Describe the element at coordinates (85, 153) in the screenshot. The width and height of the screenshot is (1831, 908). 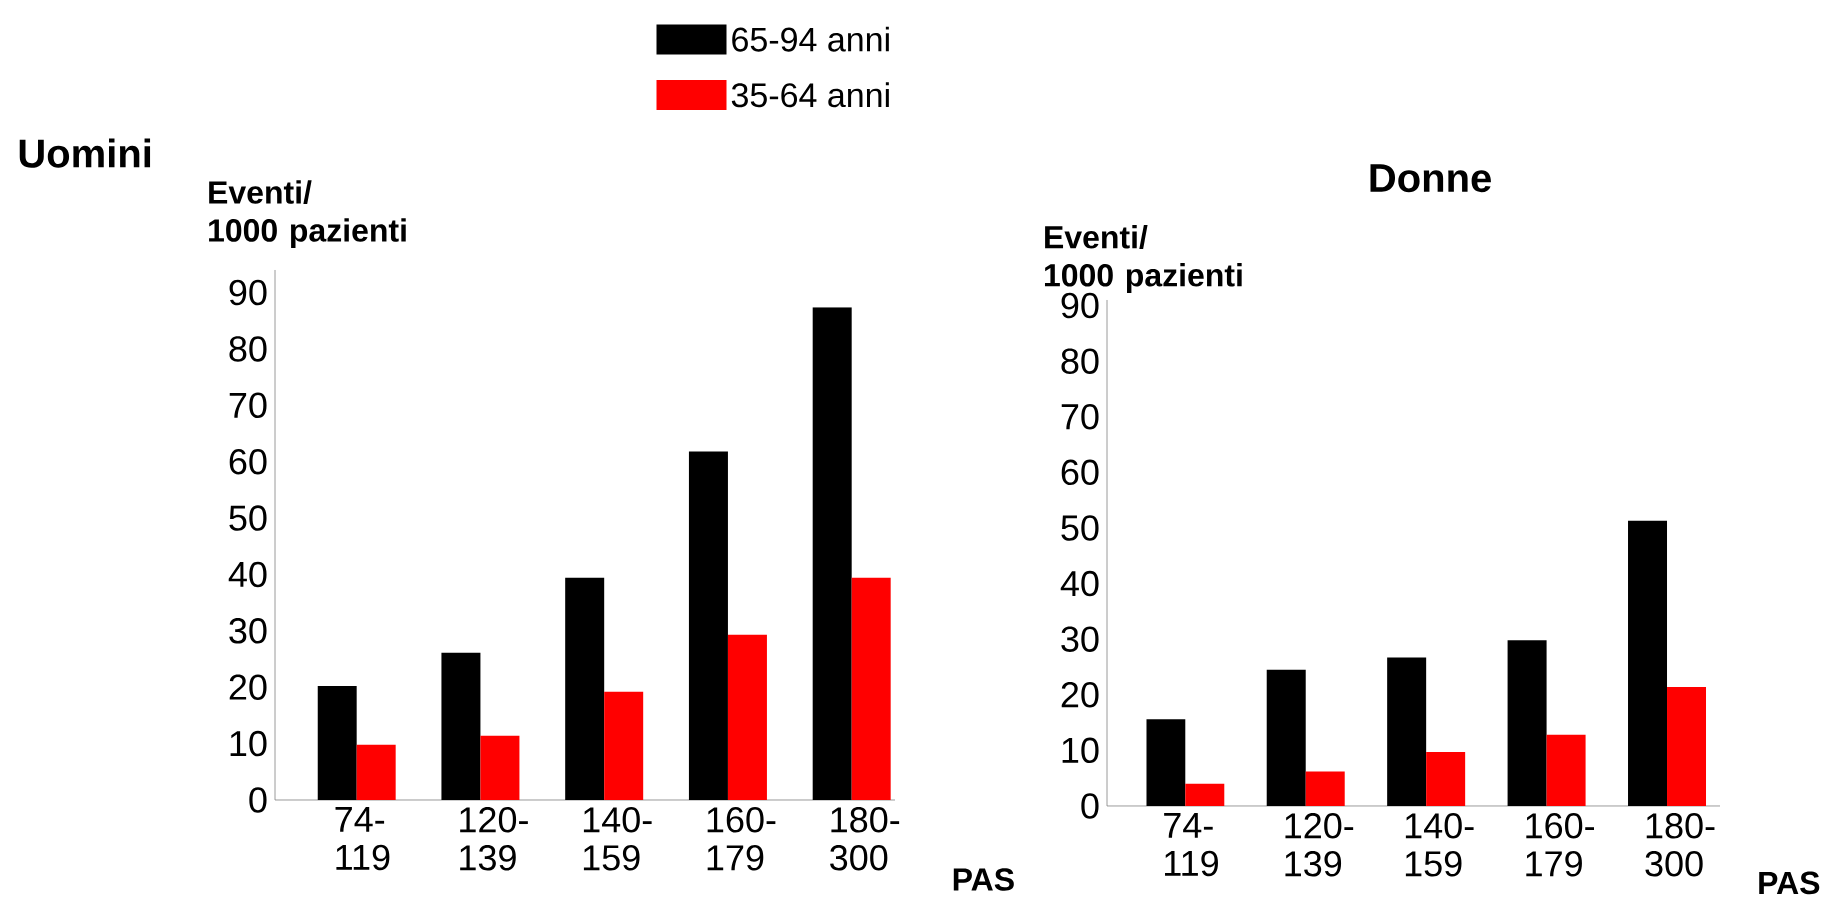
I see `chart-title: Uomini` at that location.